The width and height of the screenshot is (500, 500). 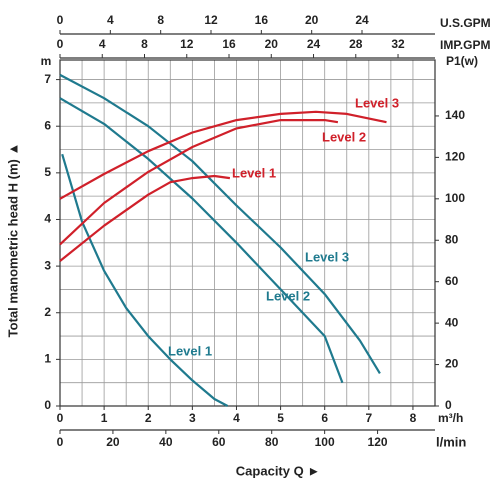 What do you see at coordinates (356, 44) in the screenshot?
I see `x4-tick-label: 28` at bounding box center [356, 44].